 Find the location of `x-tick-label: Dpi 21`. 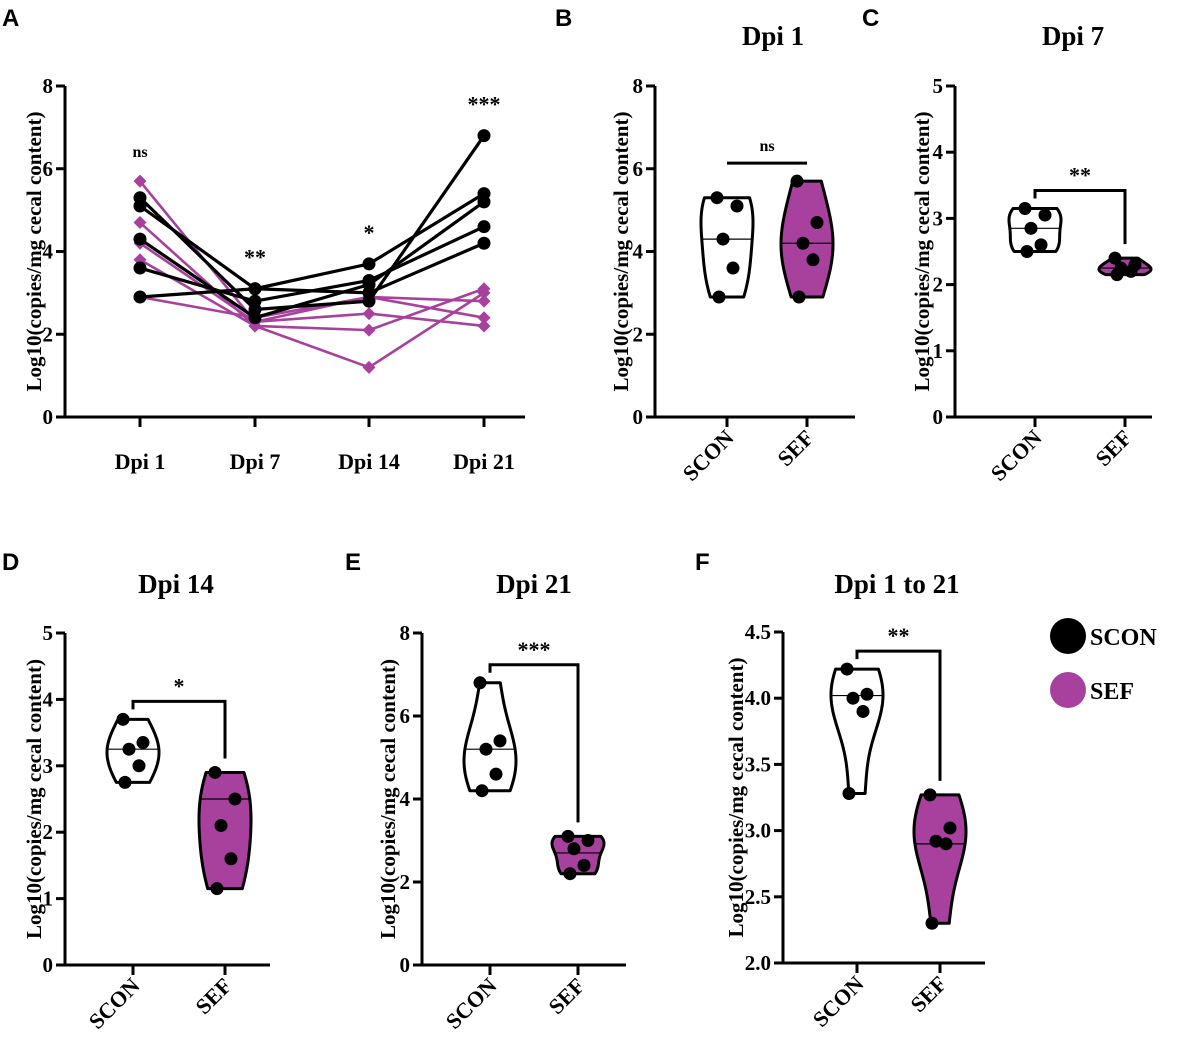

x-tick-label: Dpi 21 is located at coordinates (484, 461).